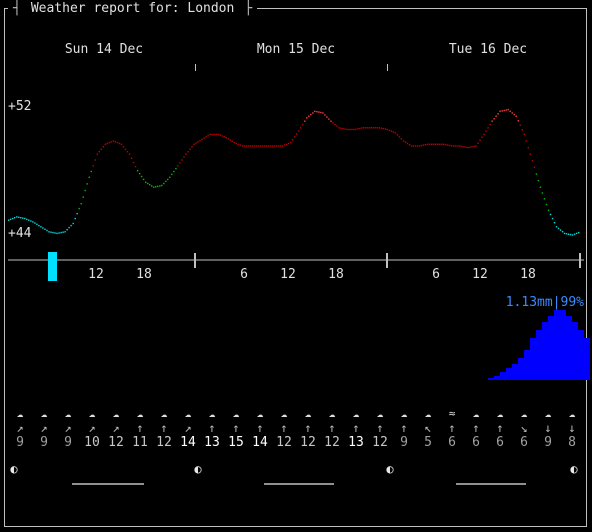 The height and width of the screenshot is (532, 592). I want to click on wind-speed-value: 13, so click(356, 442).